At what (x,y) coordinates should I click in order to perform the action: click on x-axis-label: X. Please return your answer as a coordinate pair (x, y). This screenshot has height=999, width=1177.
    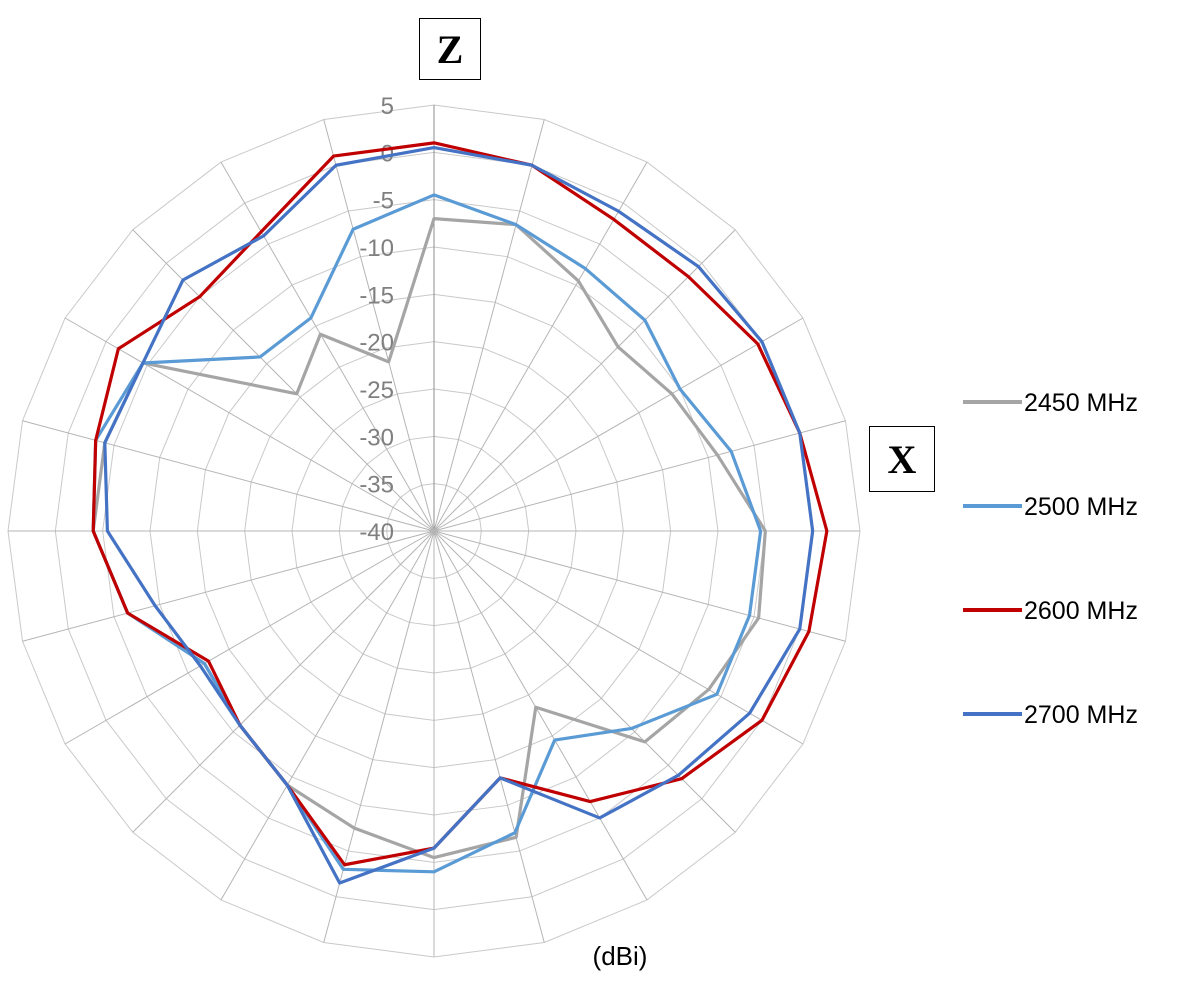
    Looking at the image, I should click on (902, 459).